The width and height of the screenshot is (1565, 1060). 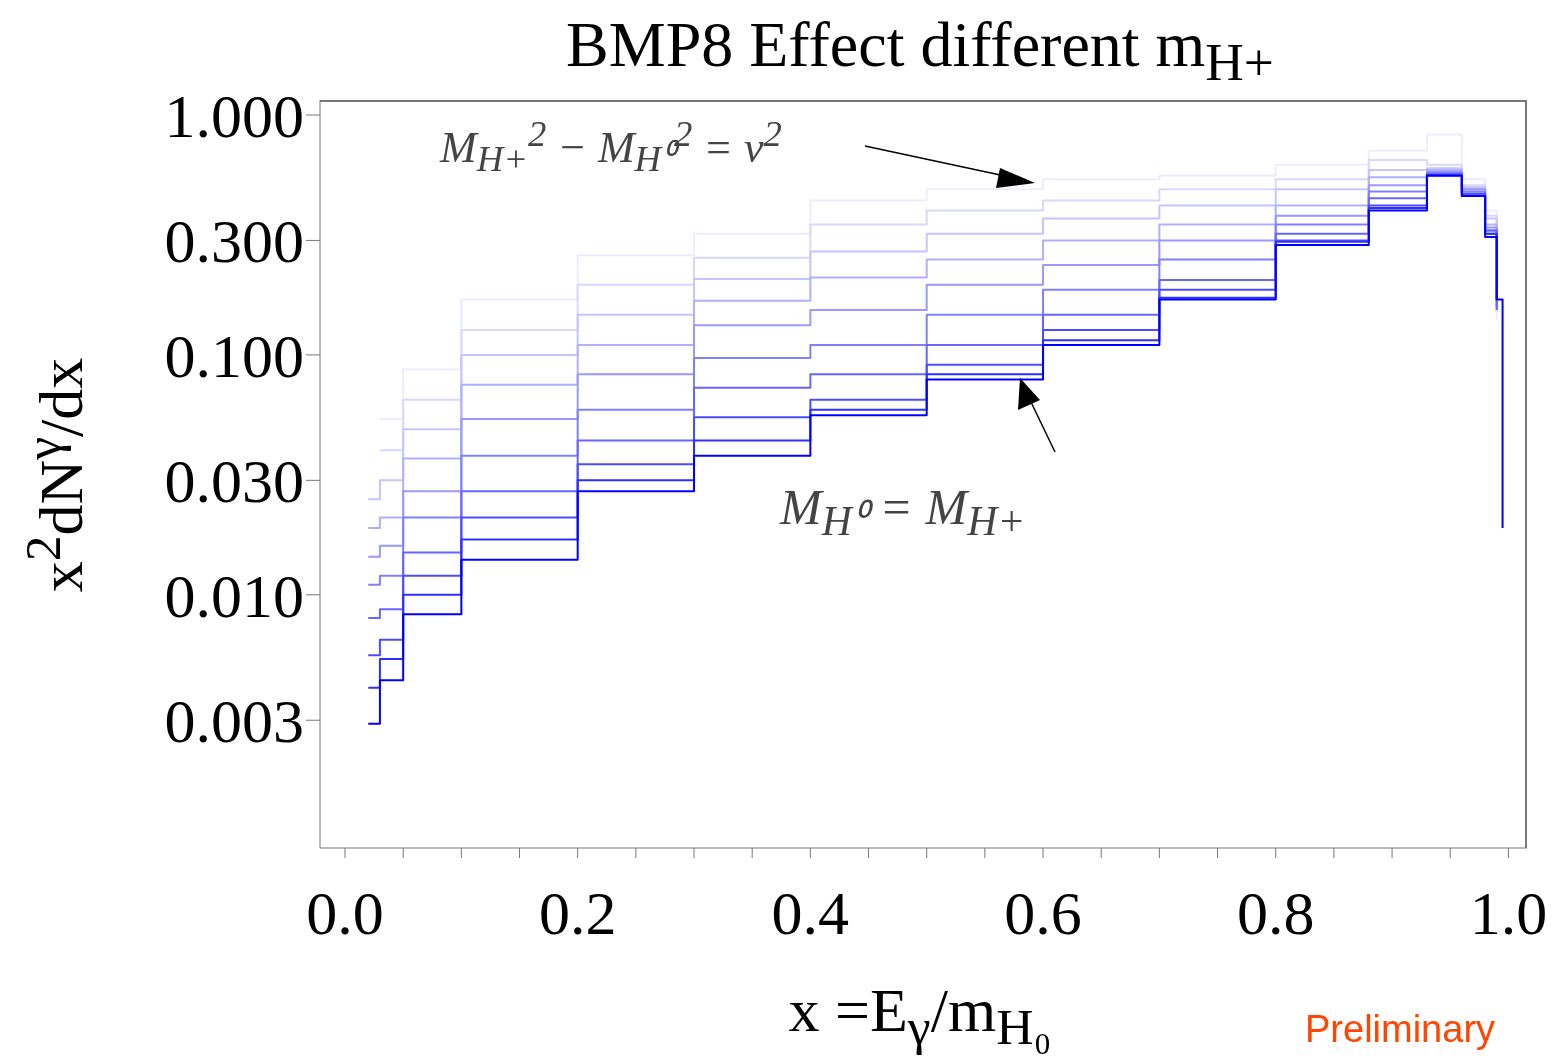 What do you see at coordinates (920, 1016) in the screenshot?
I see `x-axis-title: x =E$_{γ}$/m$_{H₀}$` at bounding box center [920, 1016].